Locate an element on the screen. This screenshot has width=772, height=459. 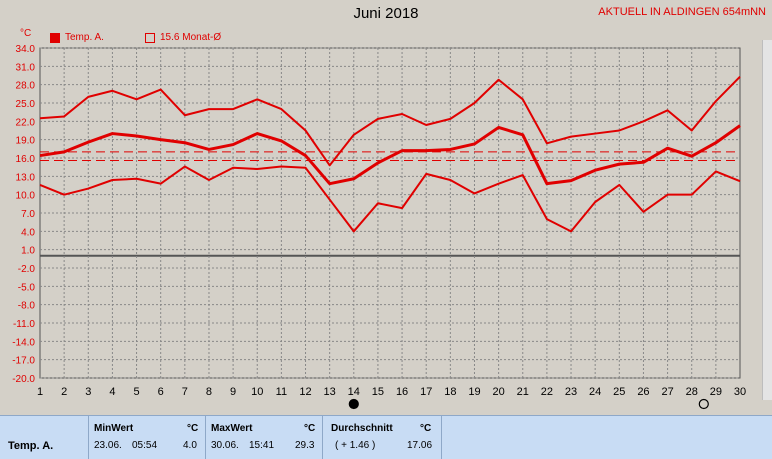
x-tick-label: 30 is located at coordinates (740, 392).